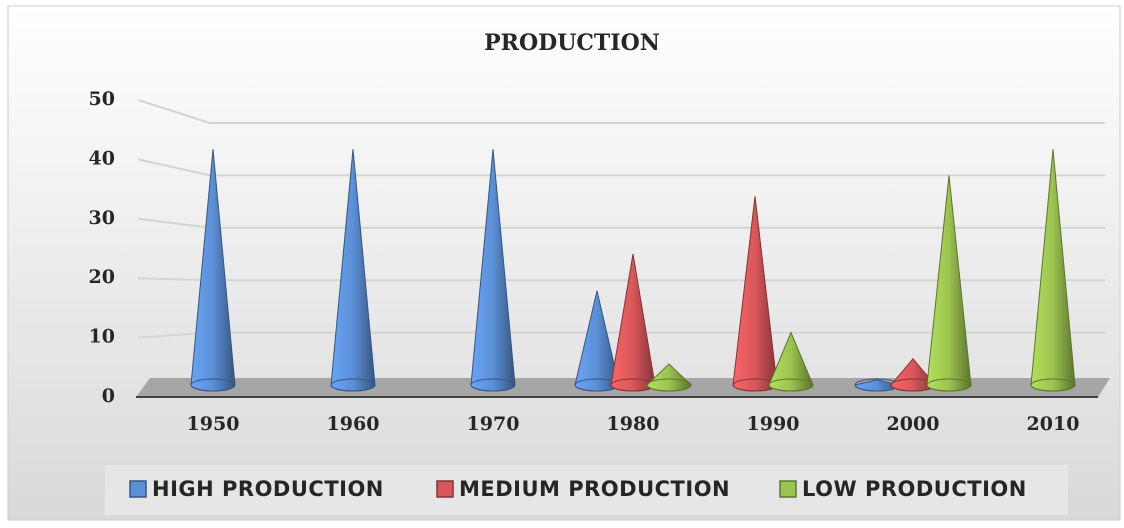  Describe the element at coordinates (102, 337) in the screenshot. I see `y-tick-label: 10` at that location.